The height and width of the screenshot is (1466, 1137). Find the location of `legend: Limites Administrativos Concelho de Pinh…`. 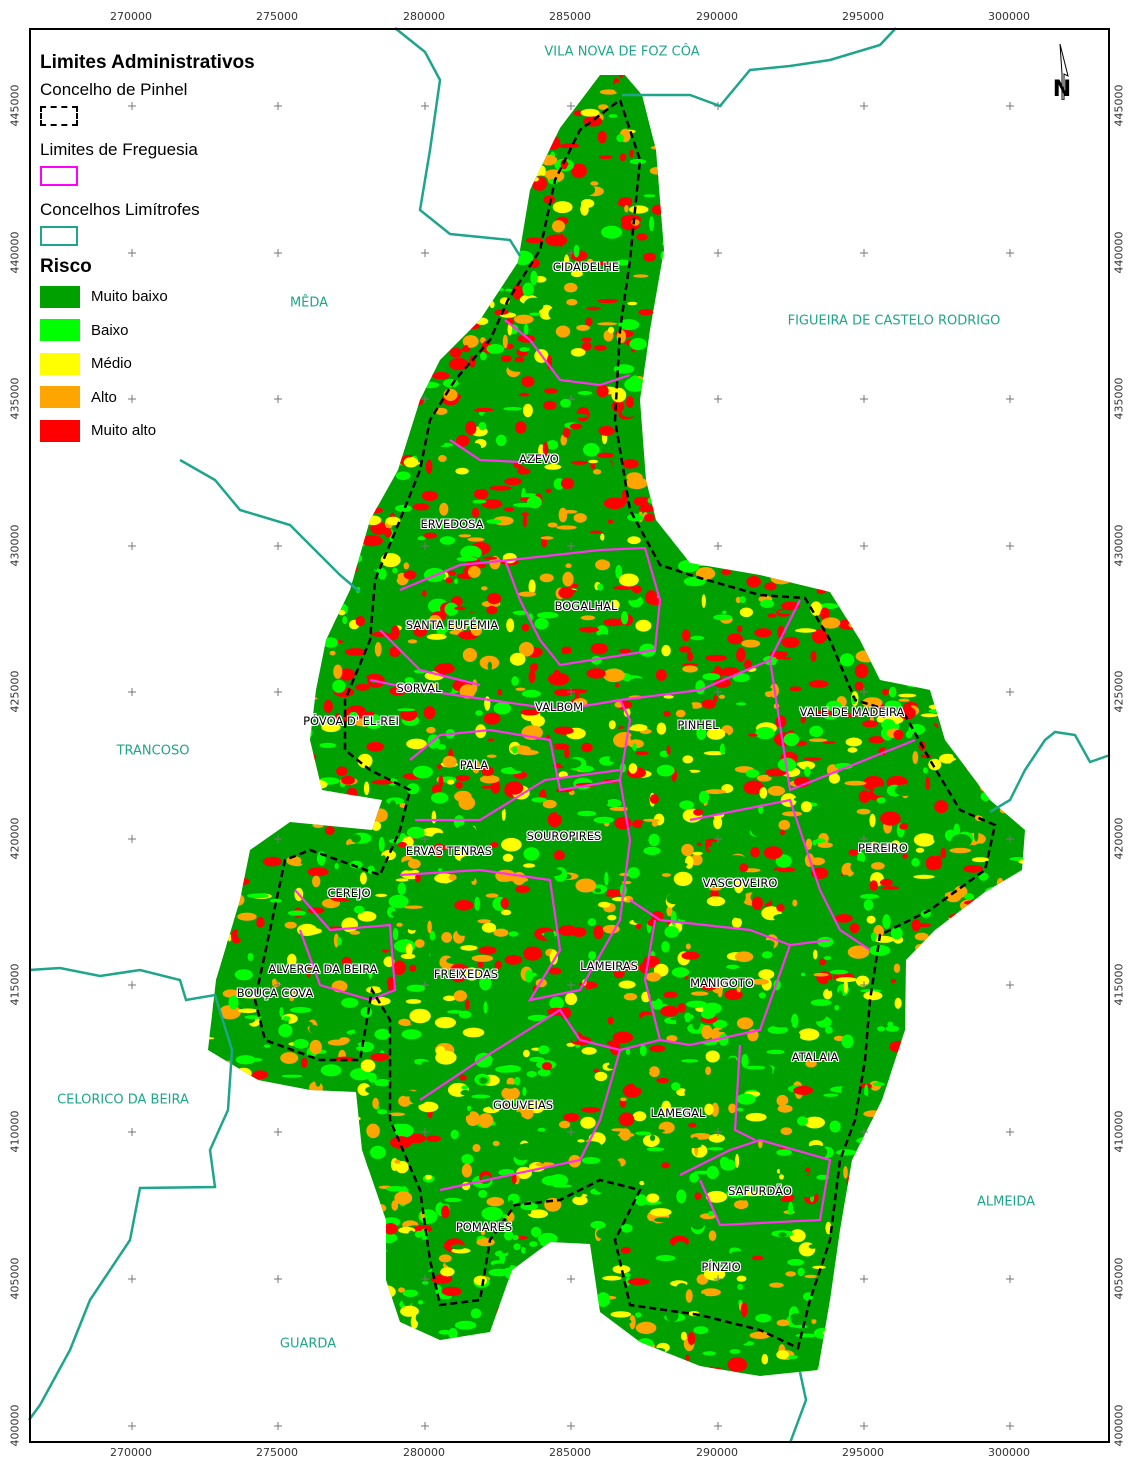

legend: Limites Administrativos Concelho de Pinh… is located at coordinates (147, 250).